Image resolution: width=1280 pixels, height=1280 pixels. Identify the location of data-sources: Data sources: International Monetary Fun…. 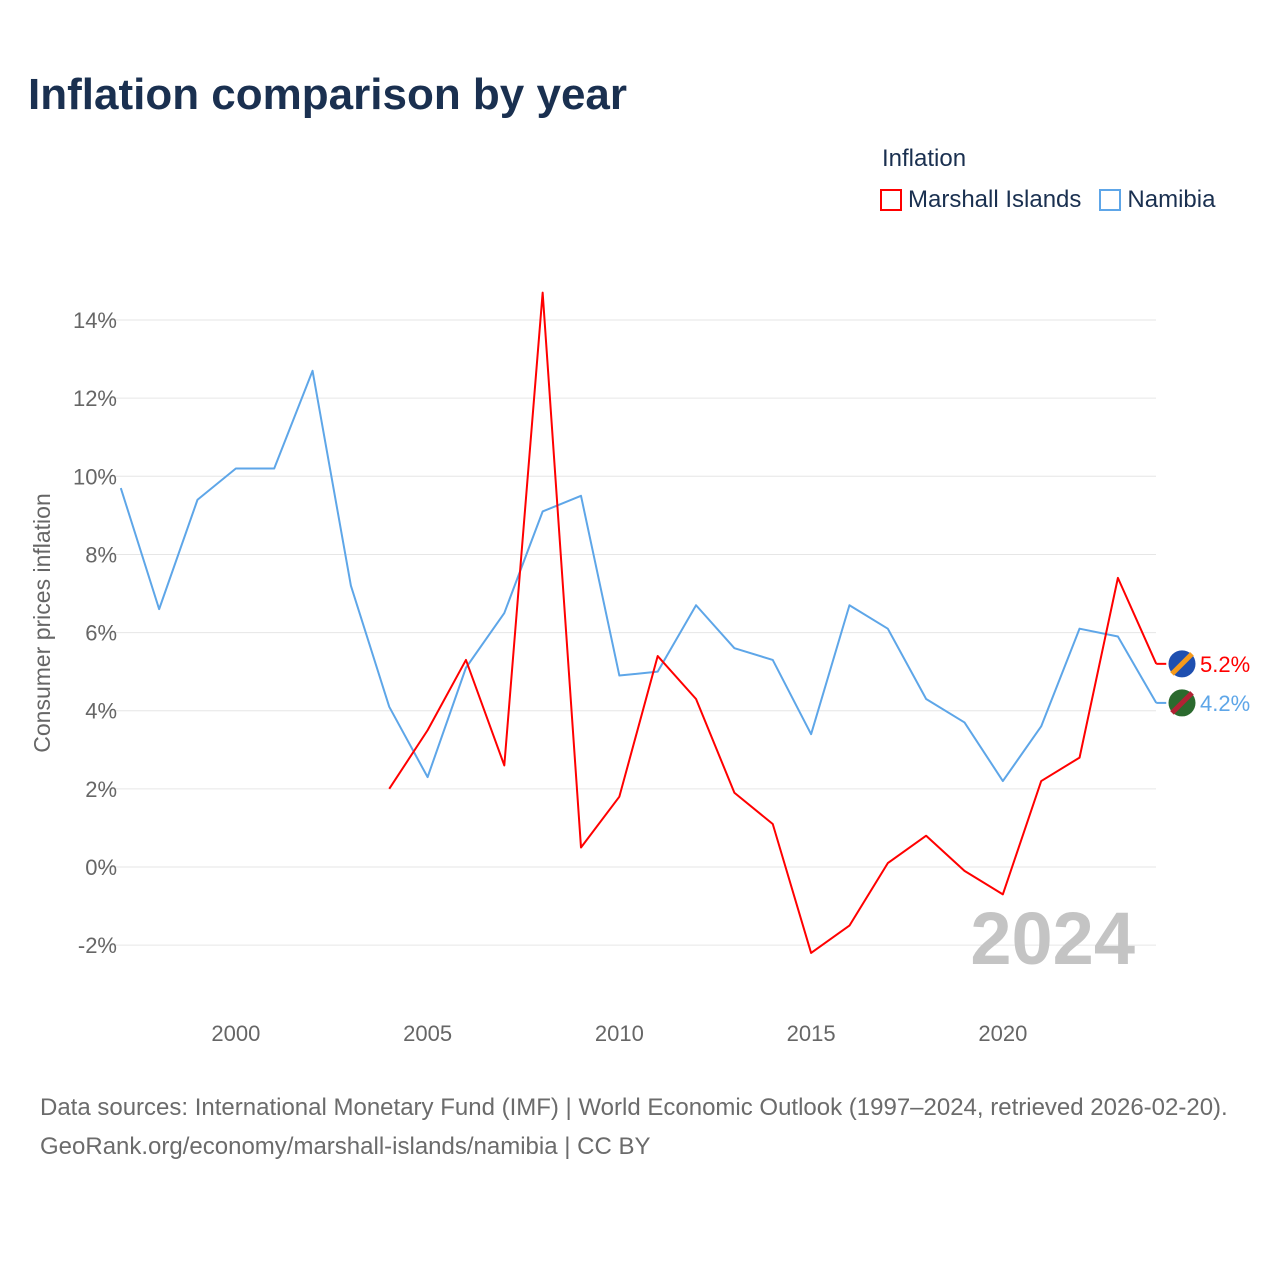
(634, 1107).